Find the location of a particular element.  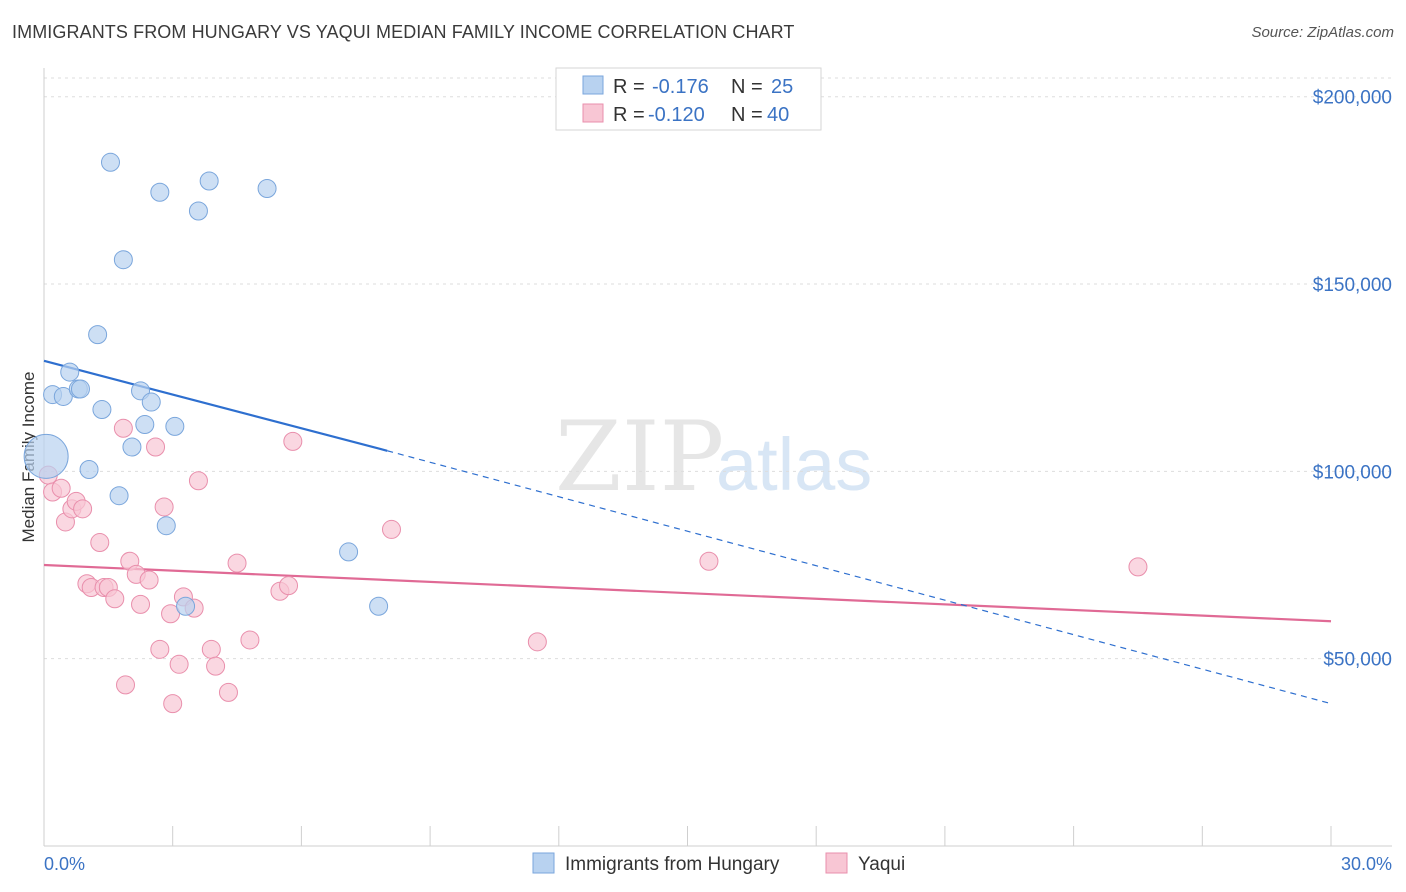

stats-swatch-hungary is located at coordinates (593, 85).